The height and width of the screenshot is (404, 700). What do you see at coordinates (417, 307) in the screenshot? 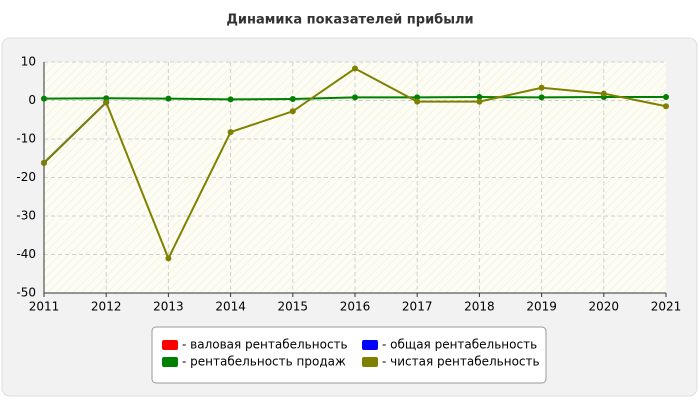
I see `x-tick-label: 2017` at bounding box center [417, 307].